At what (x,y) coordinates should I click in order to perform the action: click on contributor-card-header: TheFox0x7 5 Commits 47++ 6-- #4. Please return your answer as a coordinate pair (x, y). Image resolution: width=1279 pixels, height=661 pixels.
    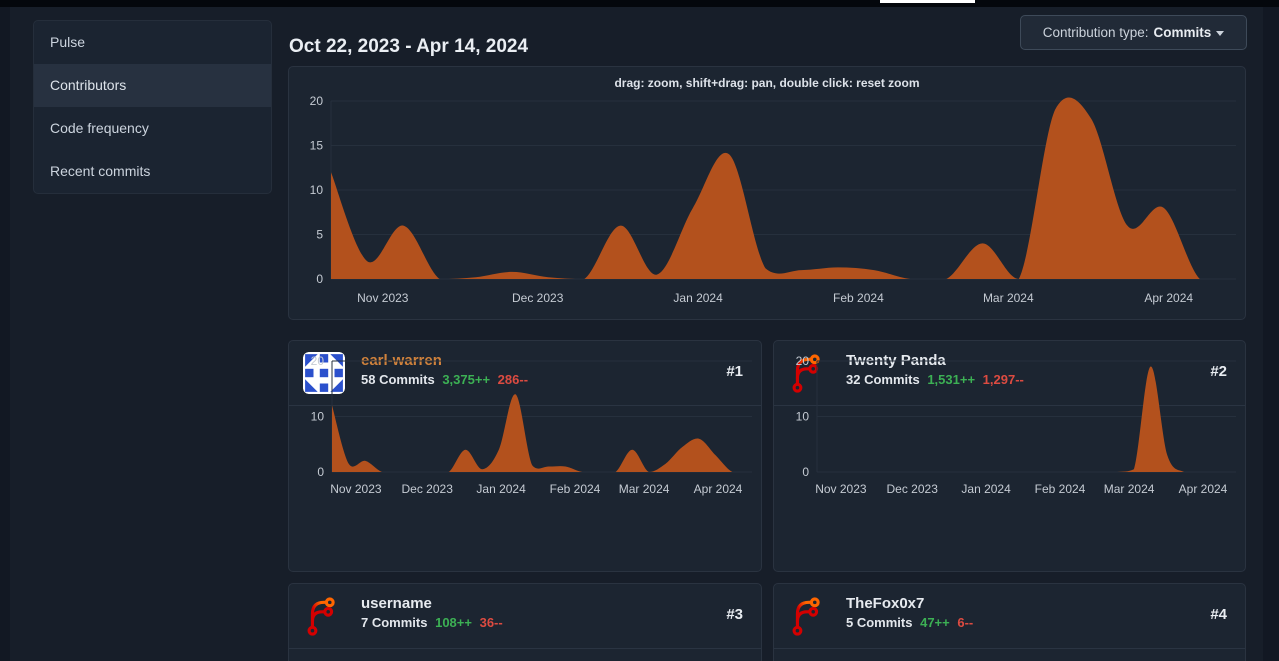
    Looking at the image, I should click on (1009, 616).